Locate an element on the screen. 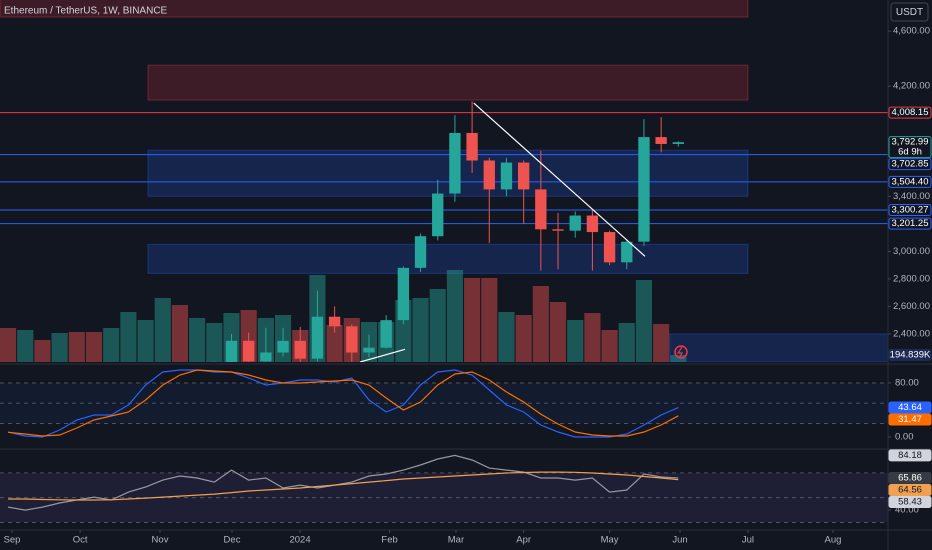  x-tick-label: May is located at coordinates (610, 540).